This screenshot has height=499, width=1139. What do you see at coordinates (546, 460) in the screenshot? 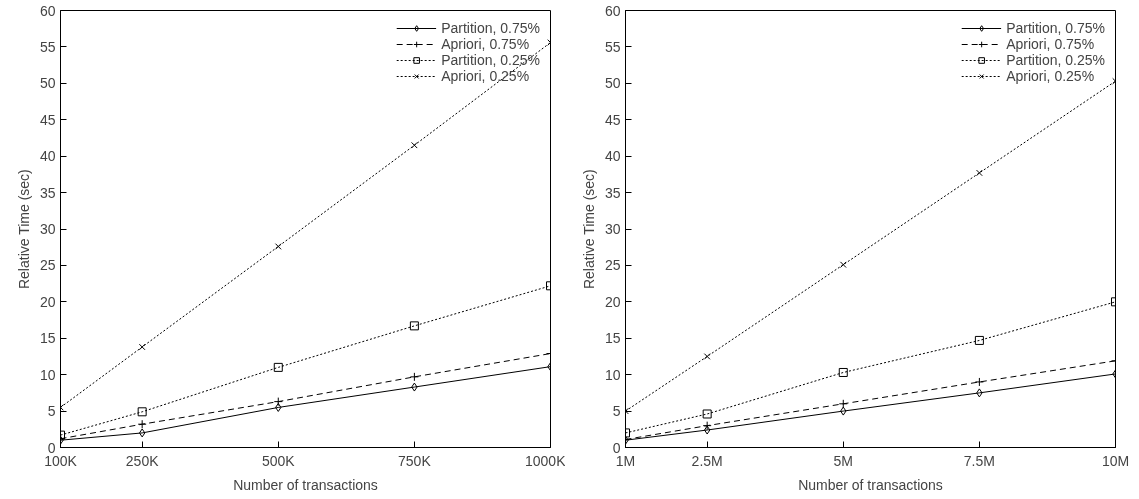
I see `x-tick-label: 1000K` at bounding box center [546, 460].